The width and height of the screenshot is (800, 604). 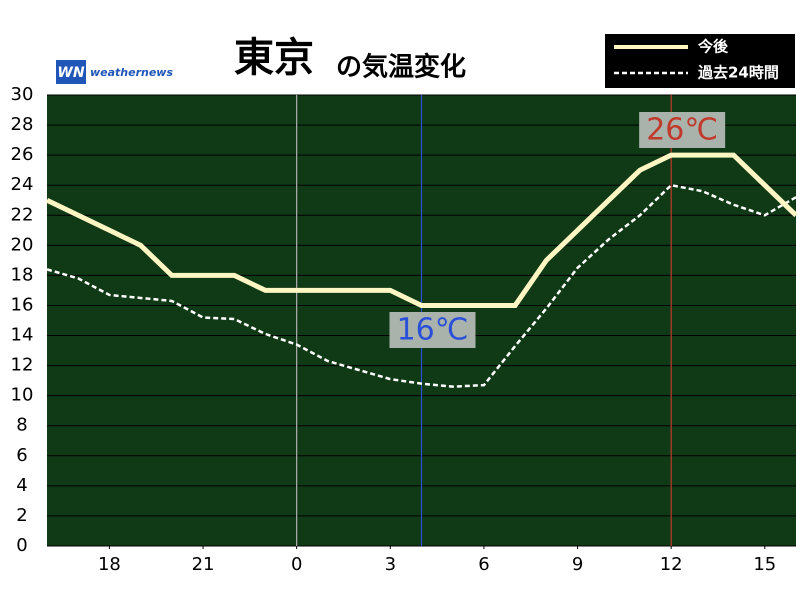 What do you see at coordinates (671, 564) in the screenshot?
I see `x-tick-label: 12` at bounding box center [671, 564].